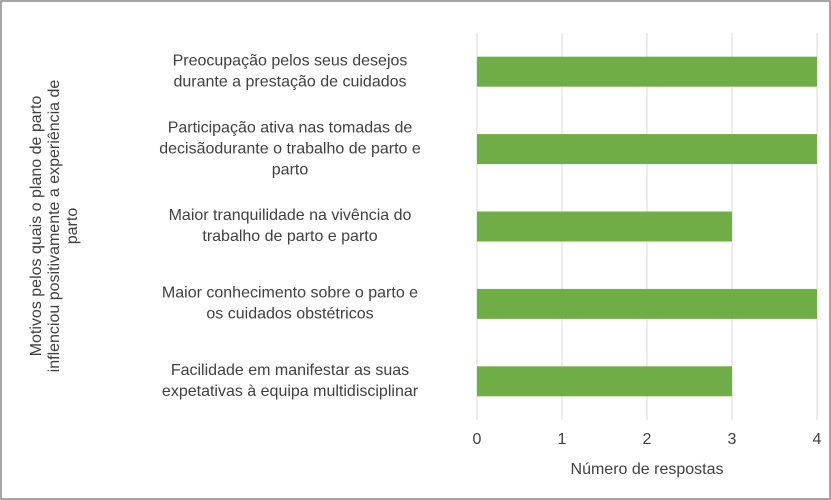  Describe the element at coordinates (289, 236) in the screenshot. I see `y-tick-label: trabalho de parto e parto` at that location.